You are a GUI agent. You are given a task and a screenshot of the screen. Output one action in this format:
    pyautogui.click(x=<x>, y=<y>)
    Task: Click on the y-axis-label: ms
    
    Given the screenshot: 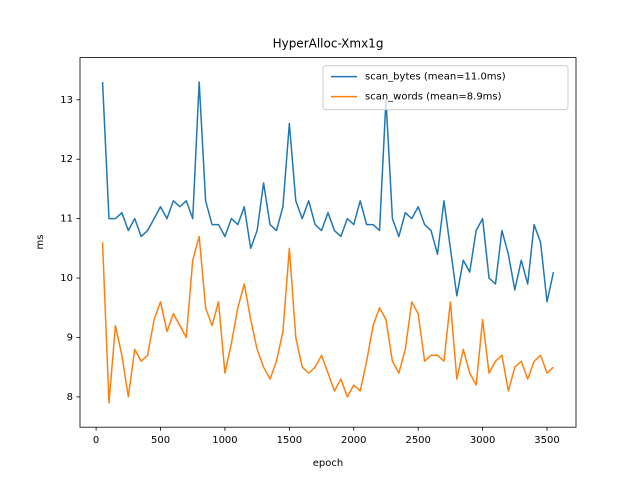 What is the action you would take?
    pyautogui.click(x=40, y=242)
    